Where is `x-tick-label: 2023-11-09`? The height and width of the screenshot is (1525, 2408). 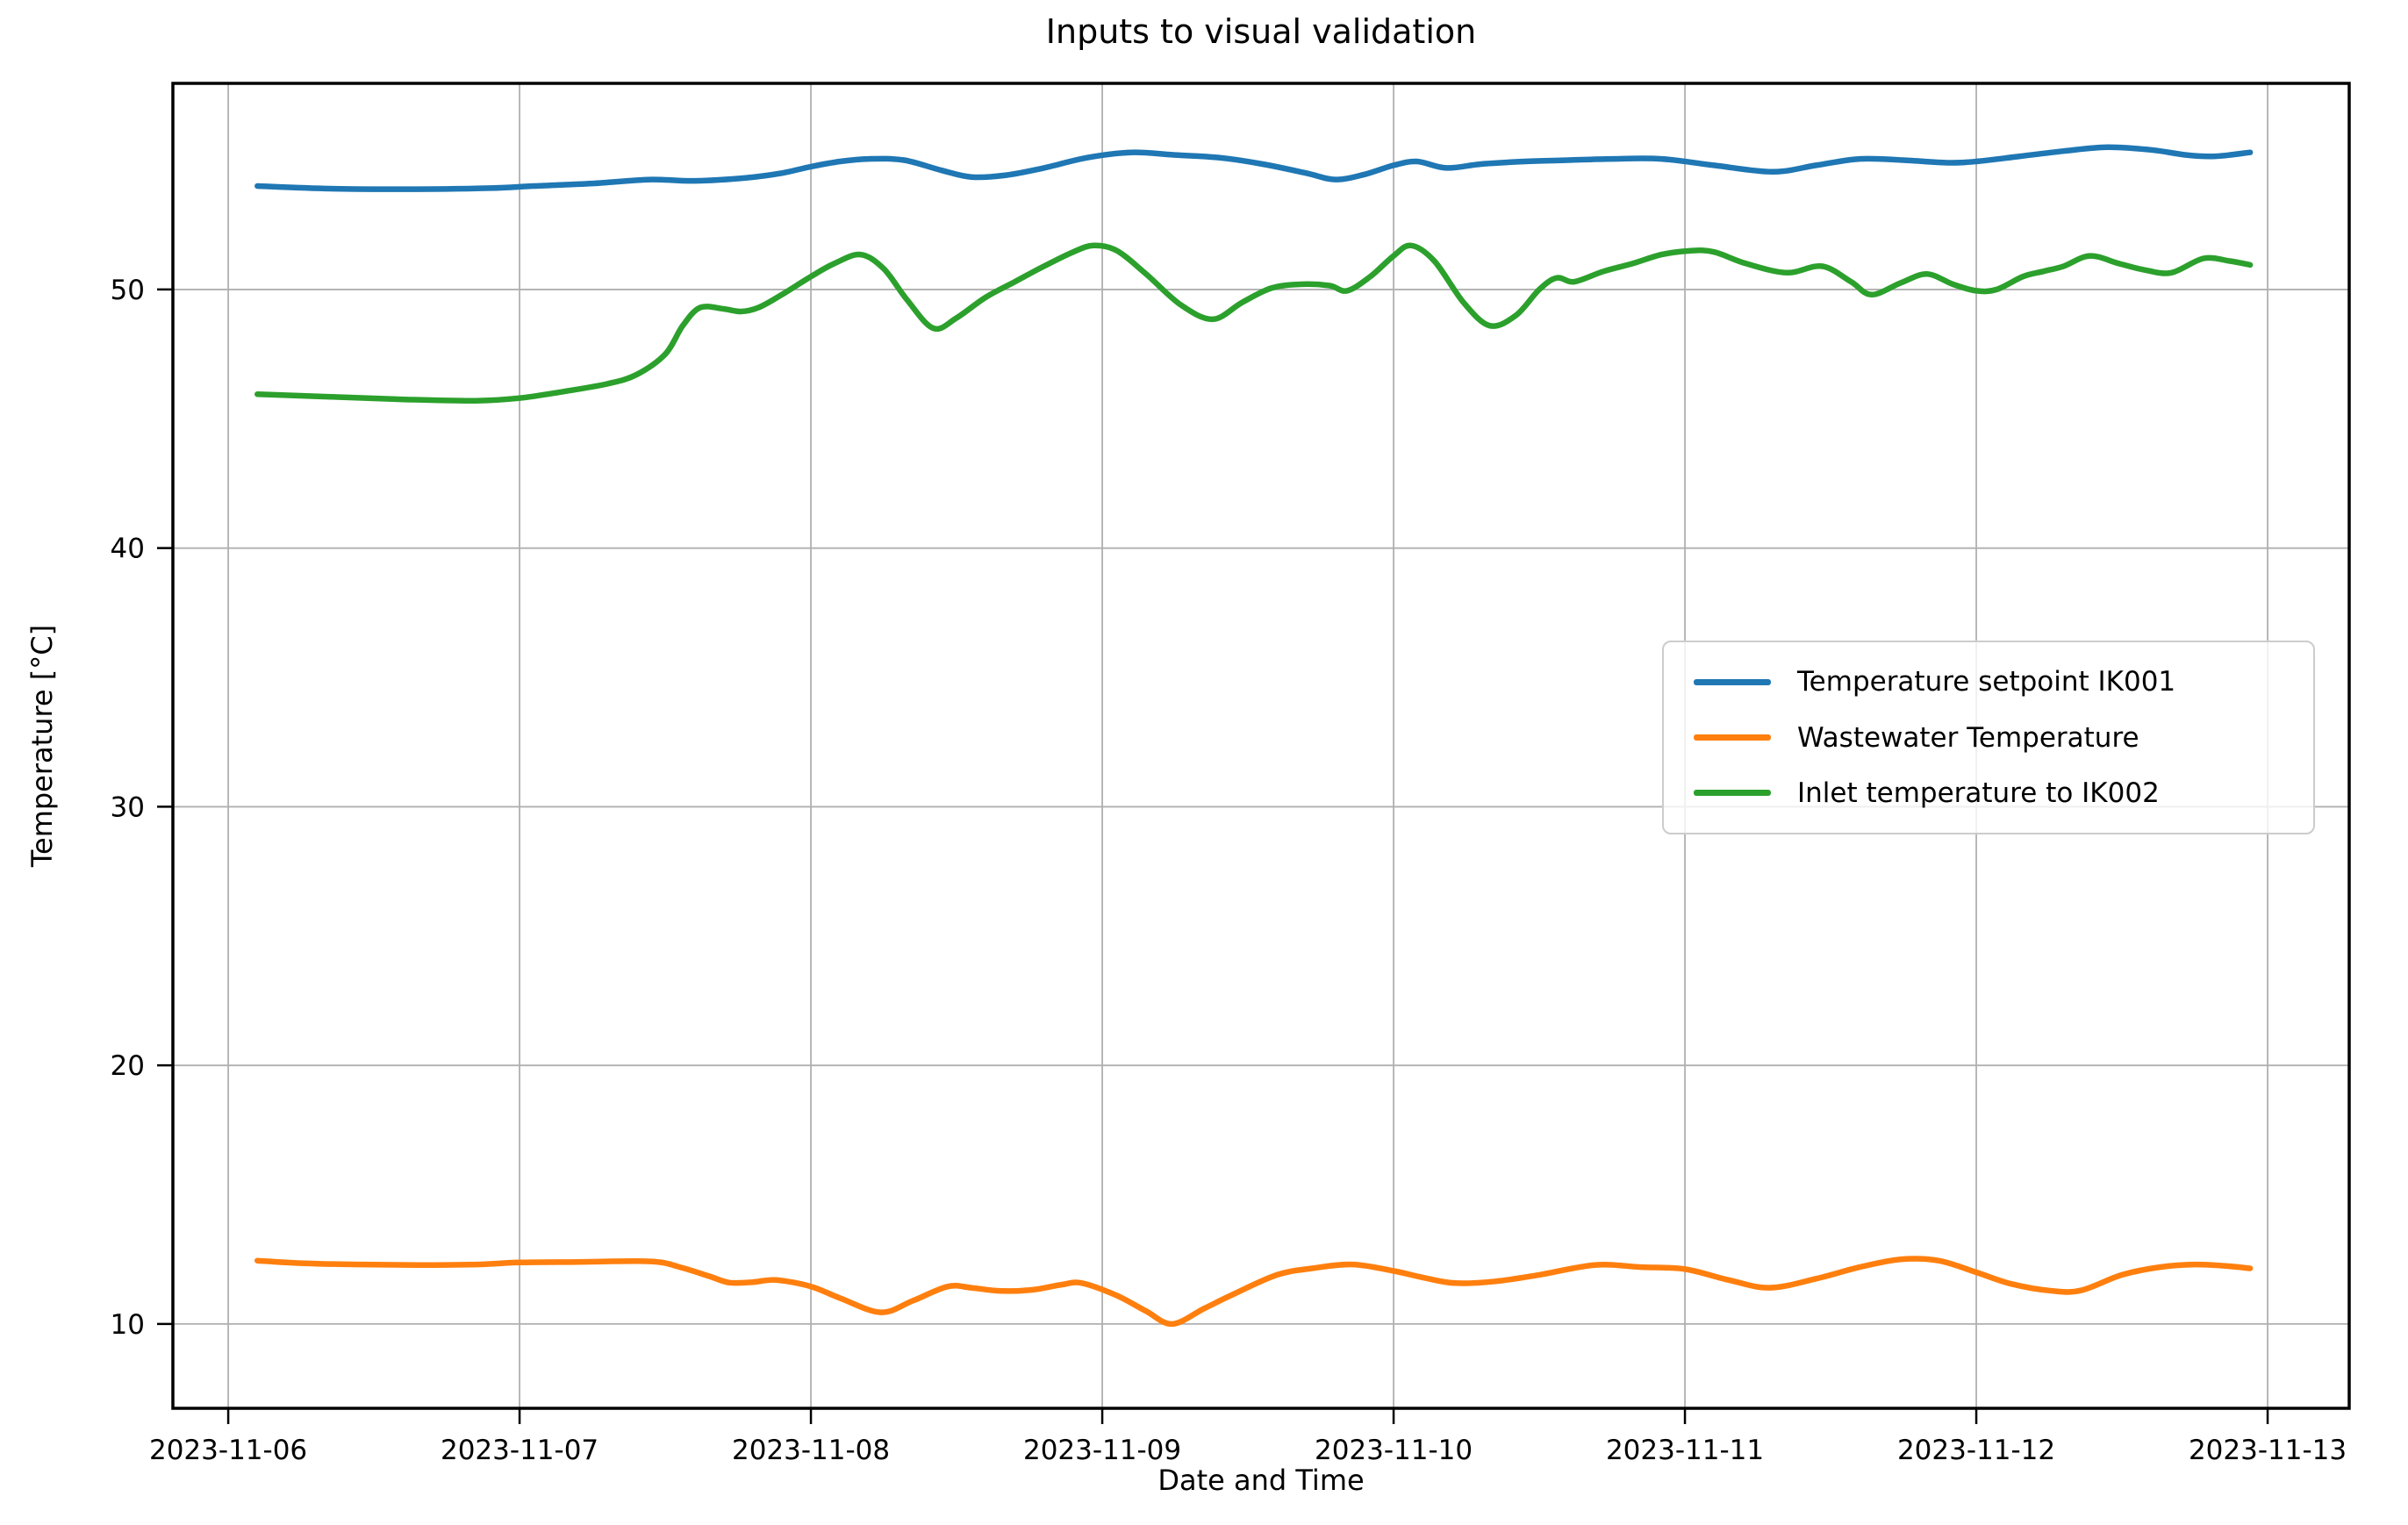
x-tick-label: 2023-11-09 is located at coordinates (1102, 1451).